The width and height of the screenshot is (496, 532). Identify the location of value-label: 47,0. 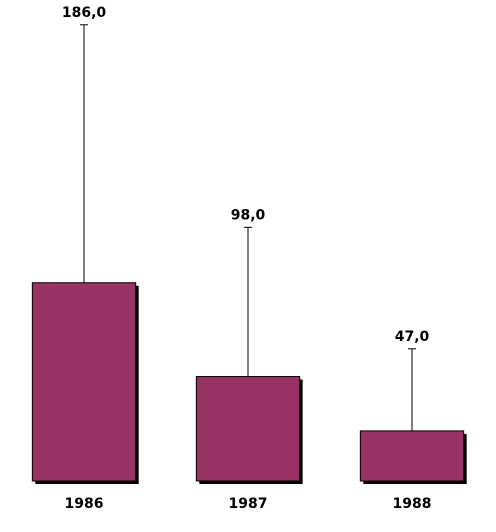
(412, 337).